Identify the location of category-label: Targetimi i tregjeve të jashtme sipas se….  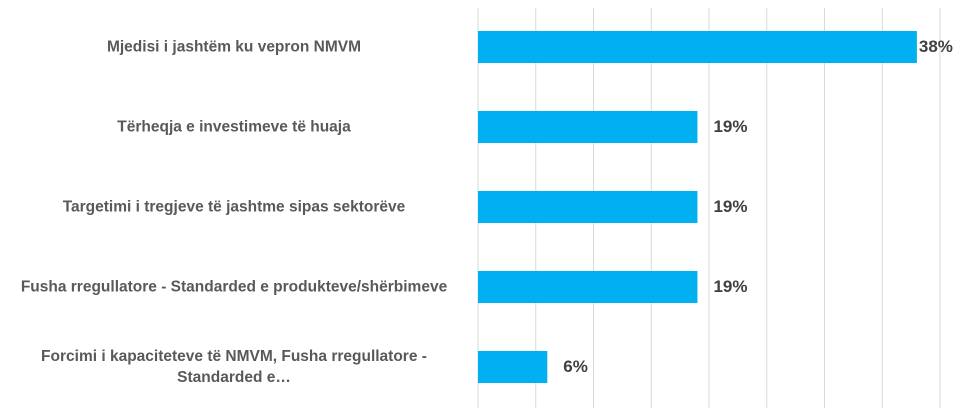
(234, 207).